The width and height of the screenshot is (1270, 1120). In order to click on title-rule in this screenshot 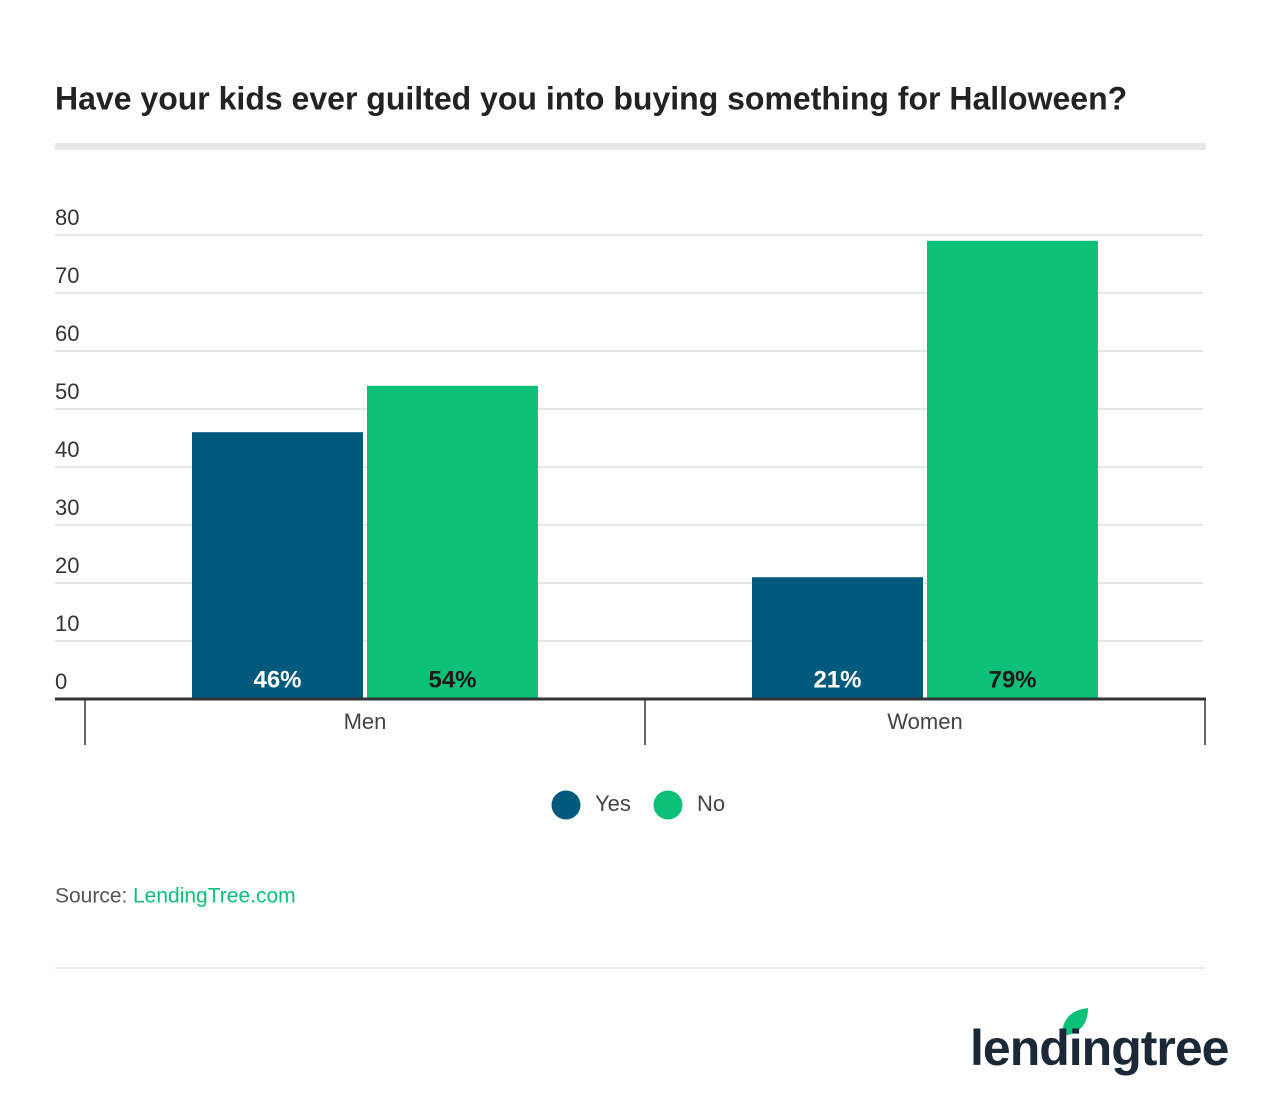, I will do `click(630, 146)`.